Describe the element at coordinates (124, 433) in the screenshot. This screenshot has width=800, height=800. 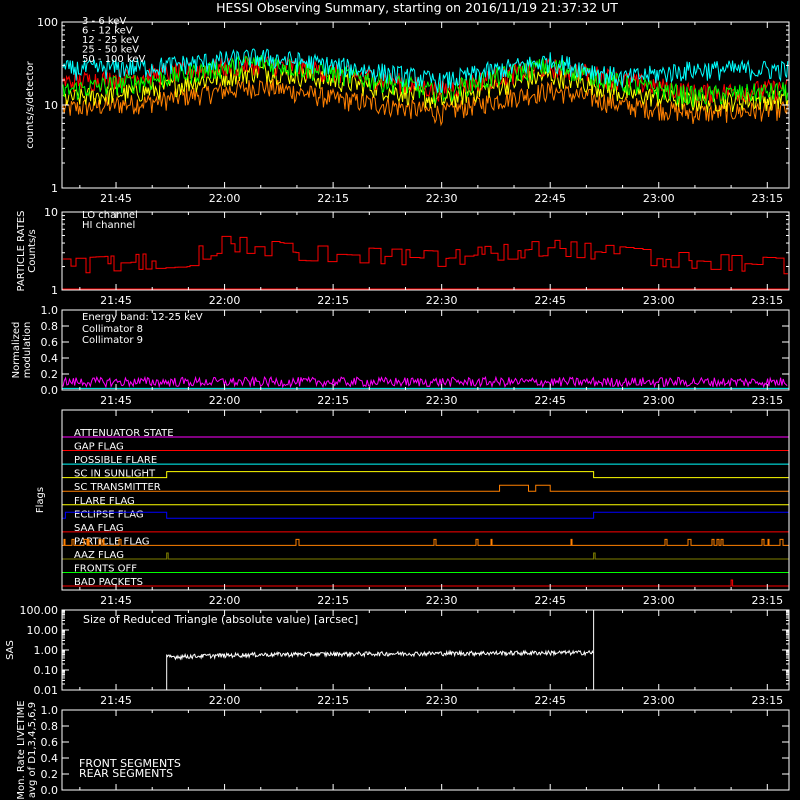
I see `flag-label: ATTENUATOR STATE` at that location.